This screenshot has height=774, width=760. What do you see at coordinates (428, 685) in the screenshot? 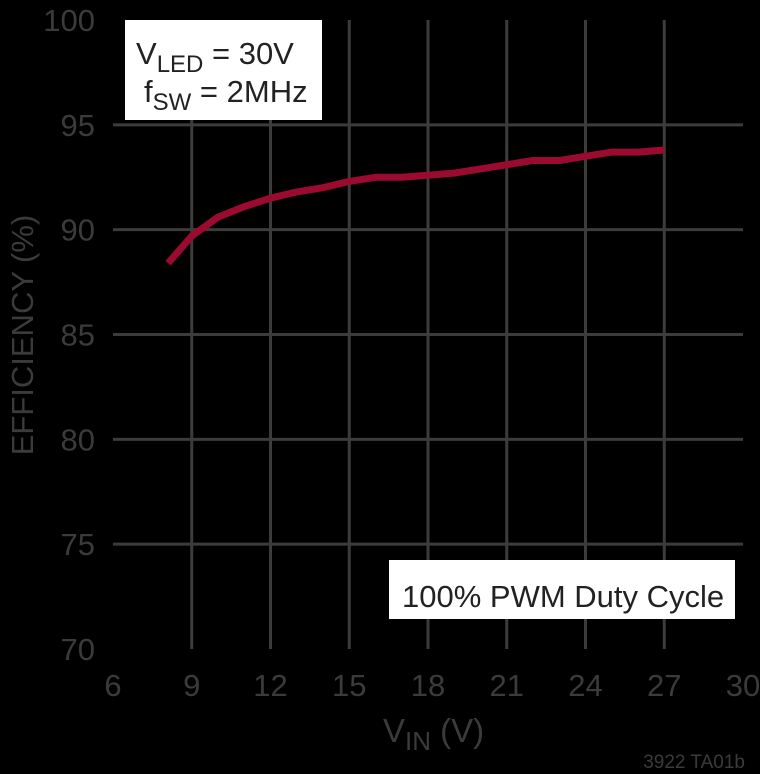
I see `x-tick-label: 18` at bounding box center [428, 685].